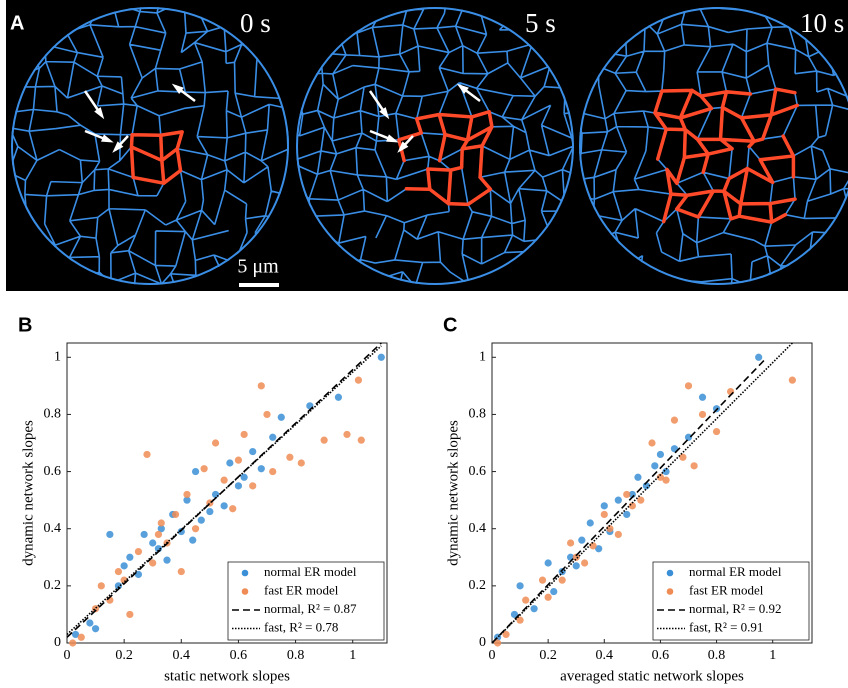  I want to click on frame-time: 0 s, so click(255, 23).